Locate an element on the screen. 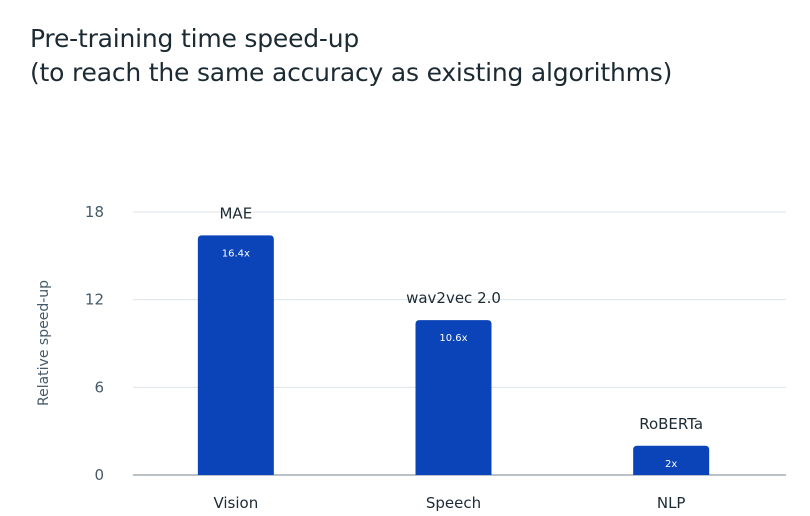  y-axis-label: Relative speed-up is located at coordinates (44, 343).